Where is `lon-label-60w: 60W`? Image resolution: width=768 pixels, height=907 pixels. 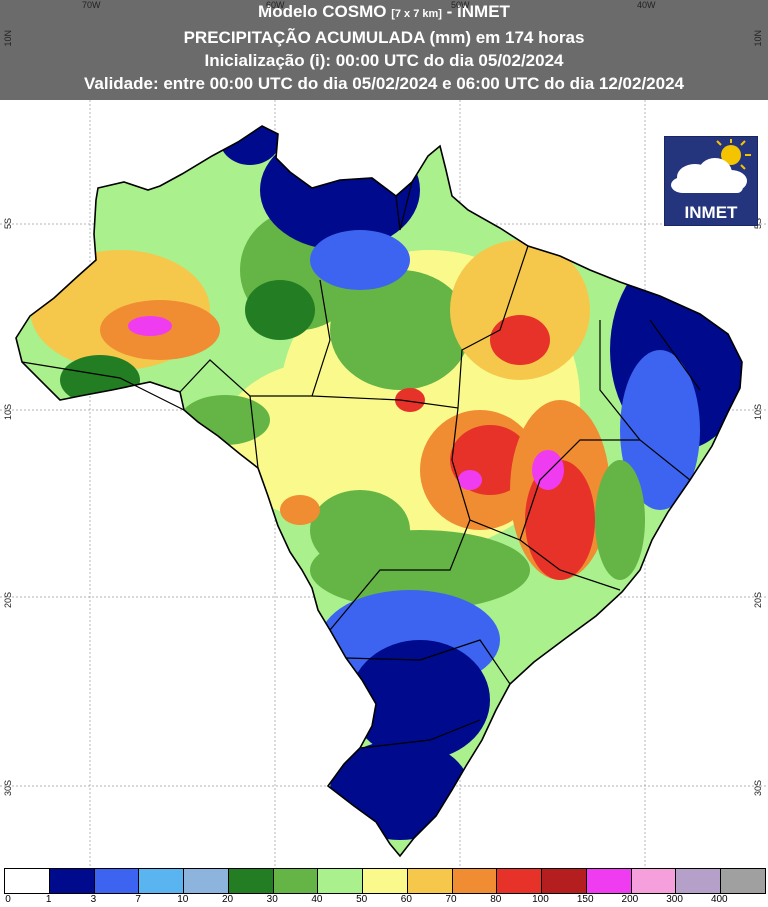 lon-label-60w: 60W is located at coordinates (275, 5).